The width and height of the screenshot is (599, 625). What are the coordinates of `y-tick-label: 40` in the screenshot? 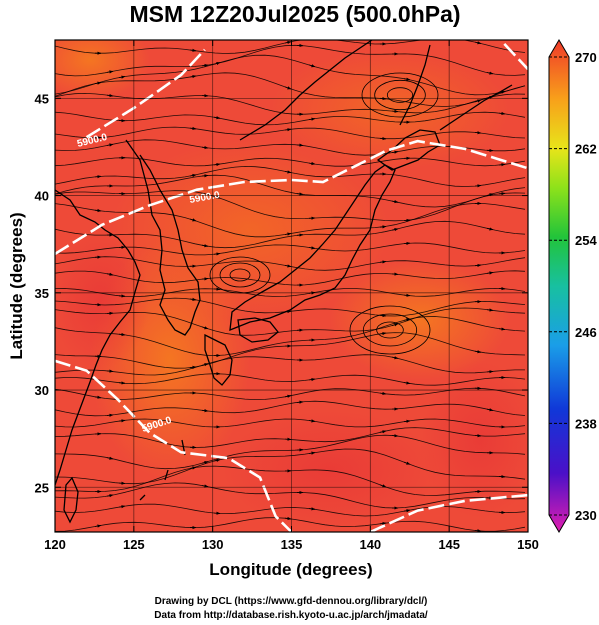 It's located at (42, 196).